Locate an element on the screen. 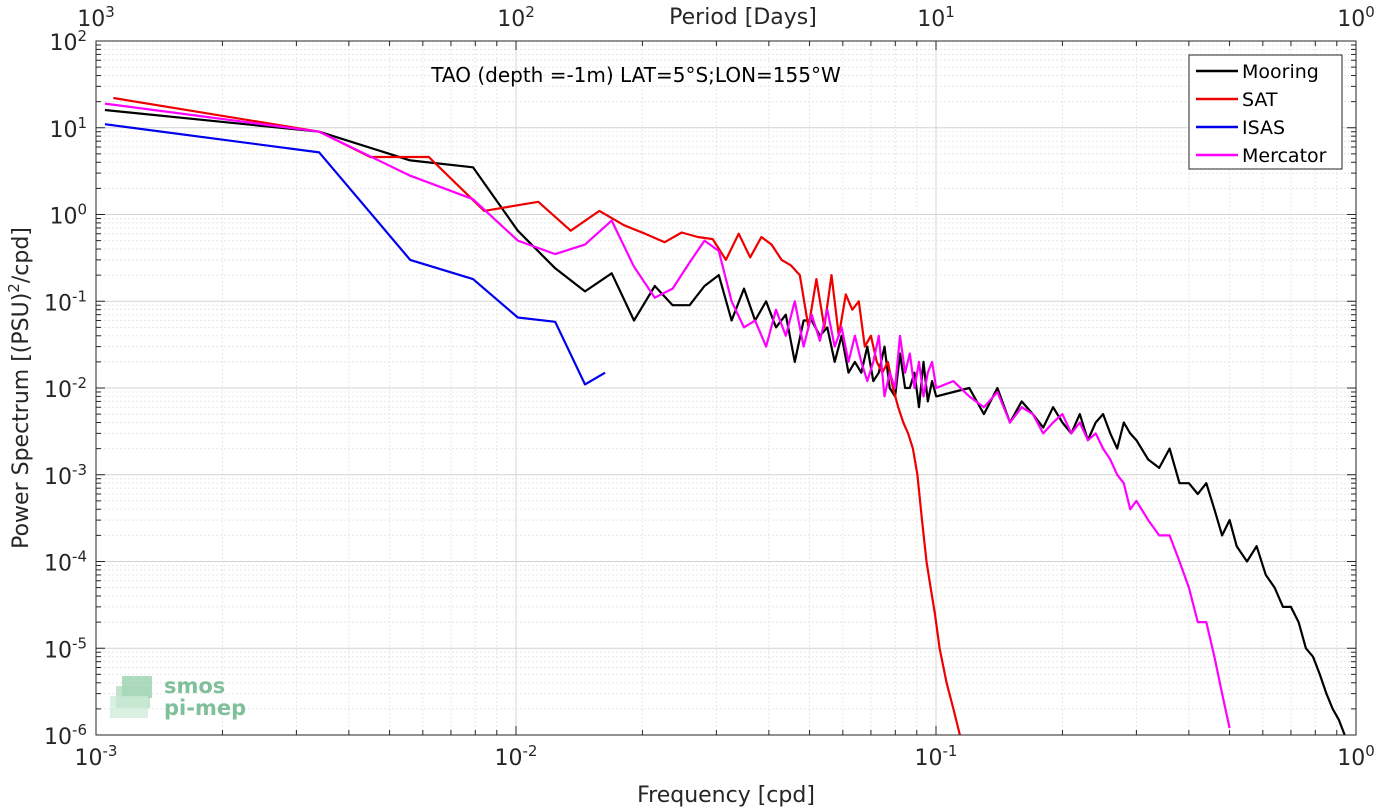 This screenshot has height=809, width=1377. x-tick-label: 10⁻² is located at coordinates (516, 756).